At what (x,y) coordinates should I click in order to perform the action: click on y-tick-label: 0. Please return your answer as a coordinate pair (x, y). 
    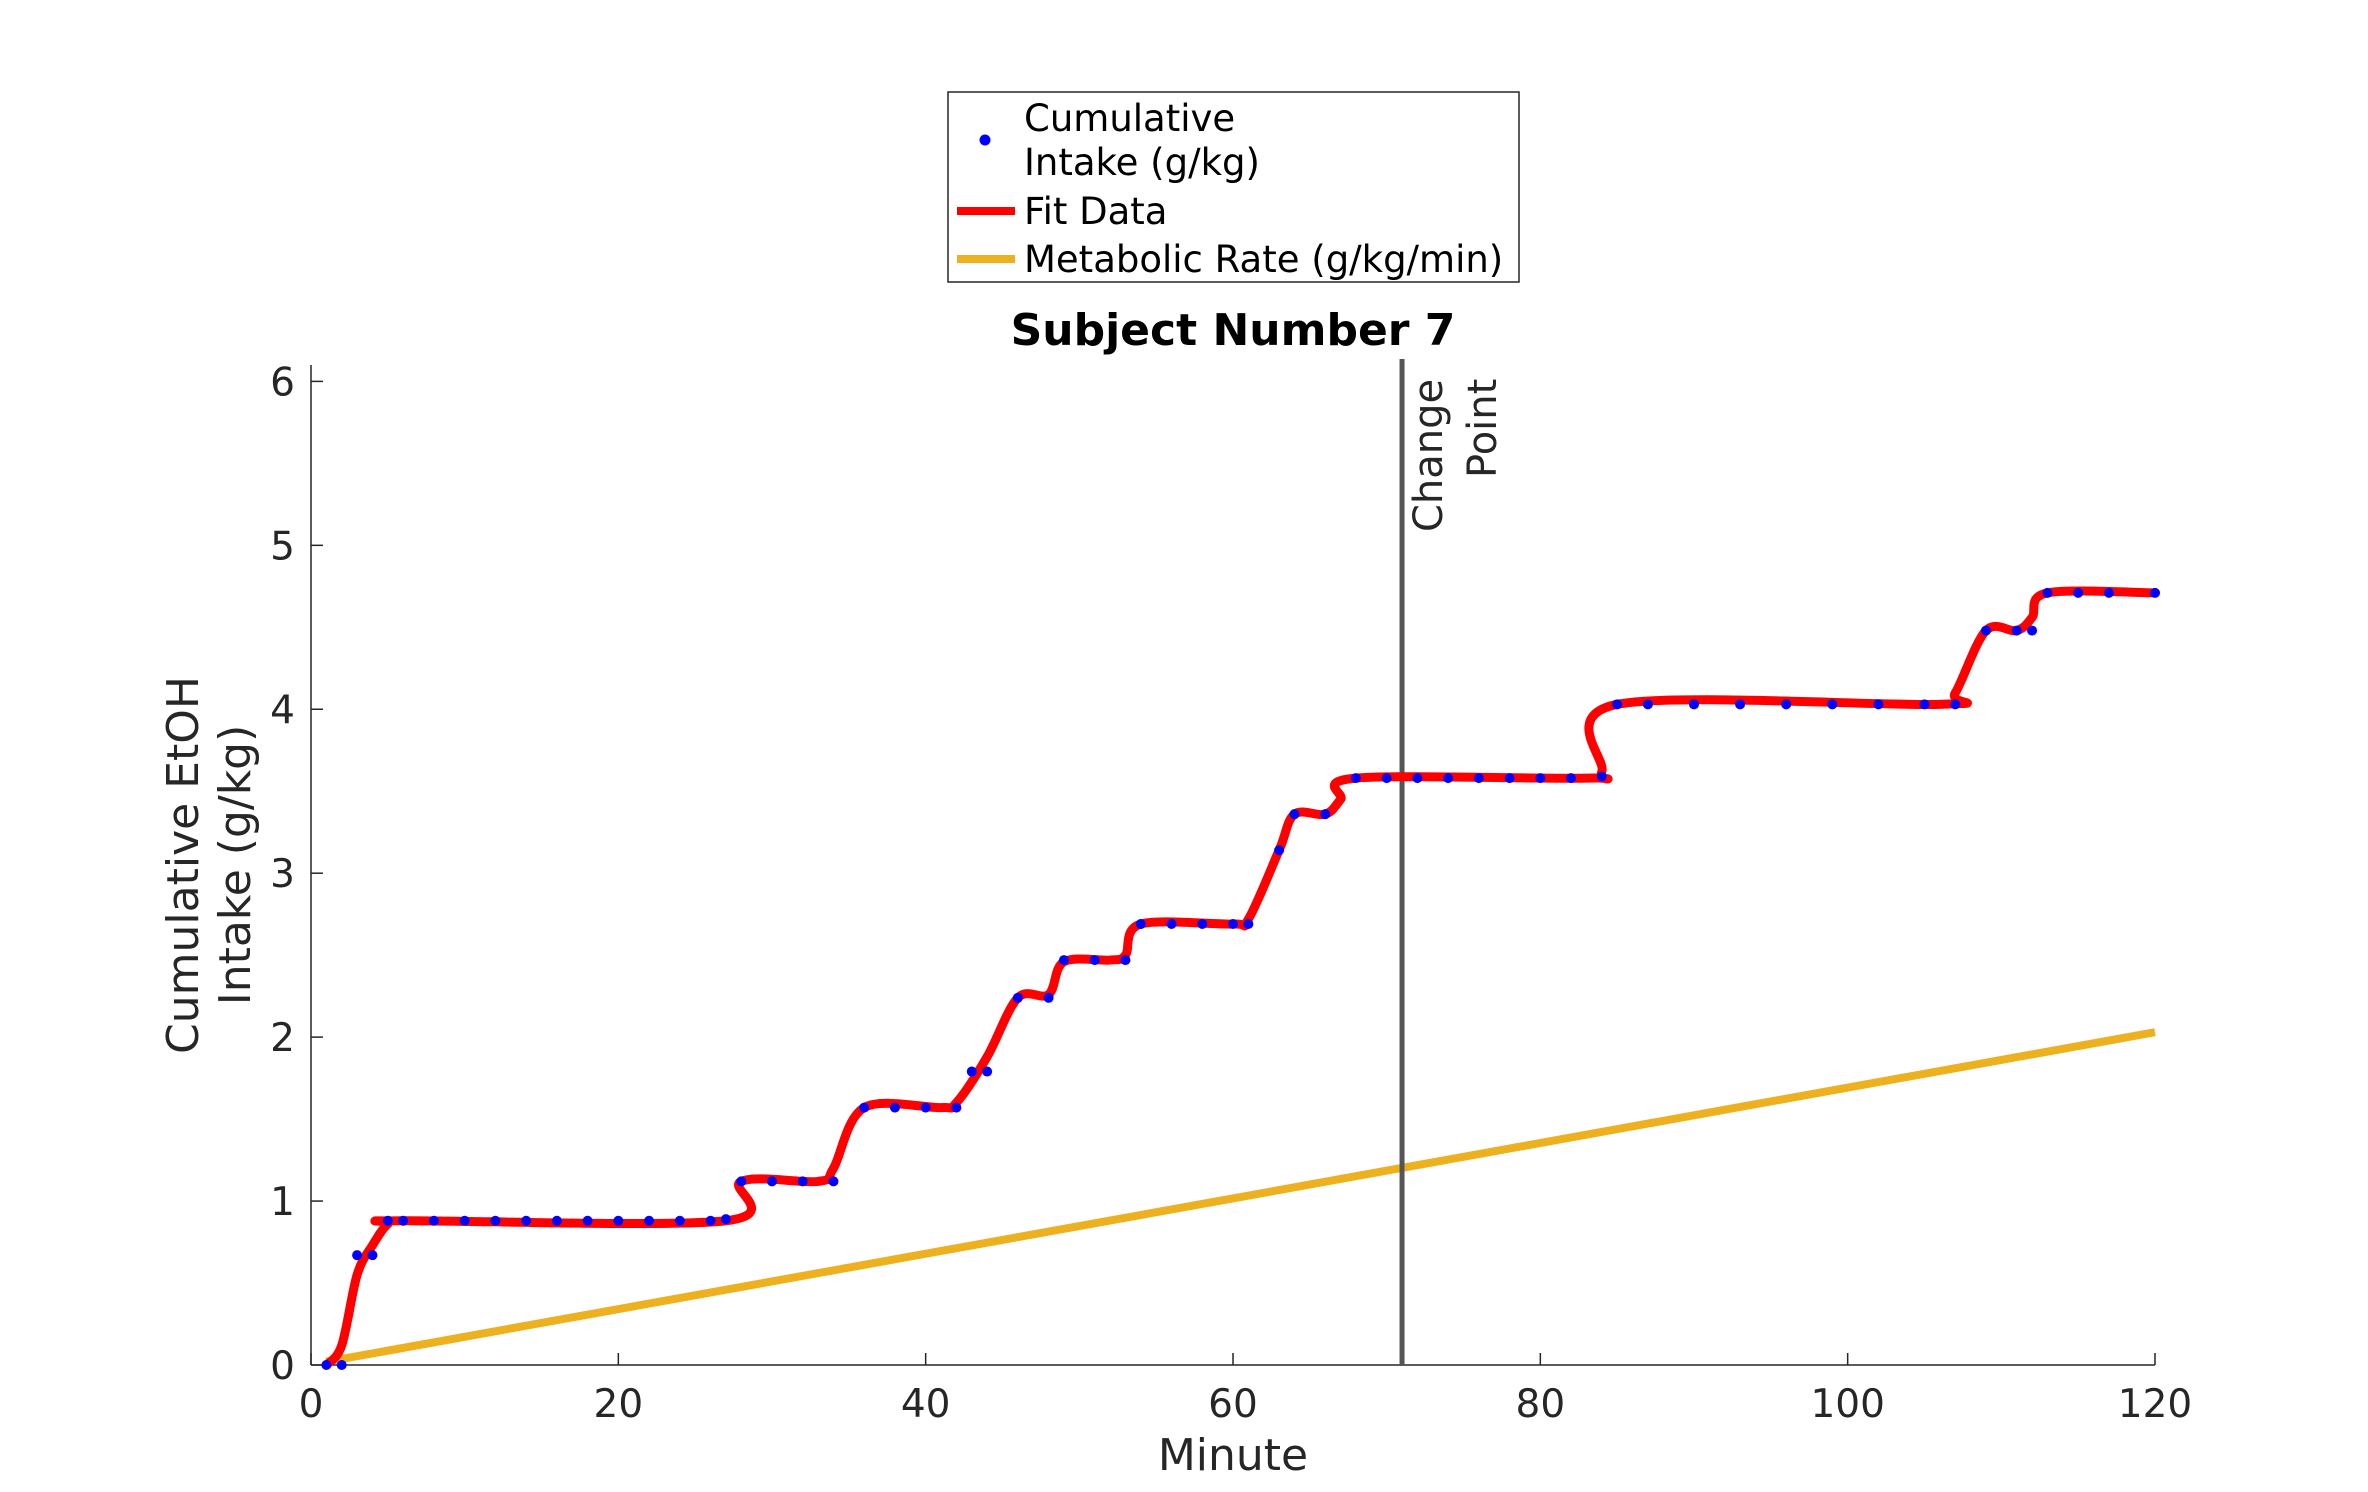
    Looking at the image, I should click on (282, 1366).